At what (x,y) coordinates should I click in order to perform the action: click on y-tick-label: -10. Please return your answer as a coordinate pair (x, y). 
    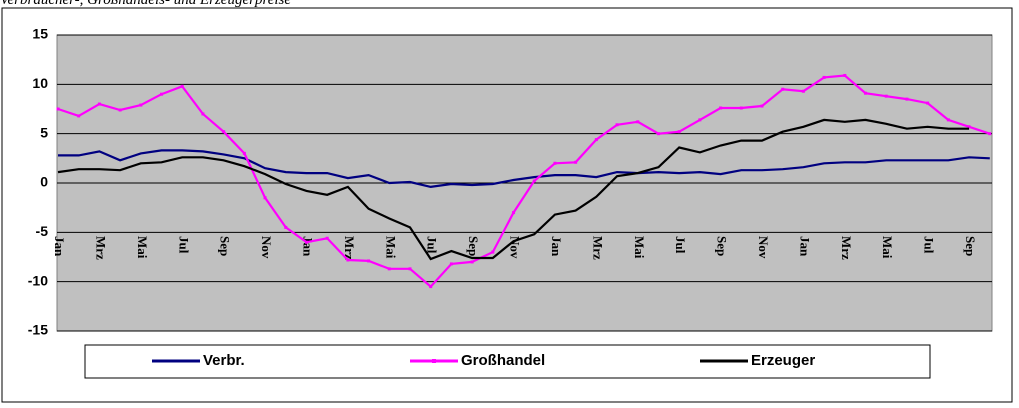
    Looking at the image, I should click on (38, 280).